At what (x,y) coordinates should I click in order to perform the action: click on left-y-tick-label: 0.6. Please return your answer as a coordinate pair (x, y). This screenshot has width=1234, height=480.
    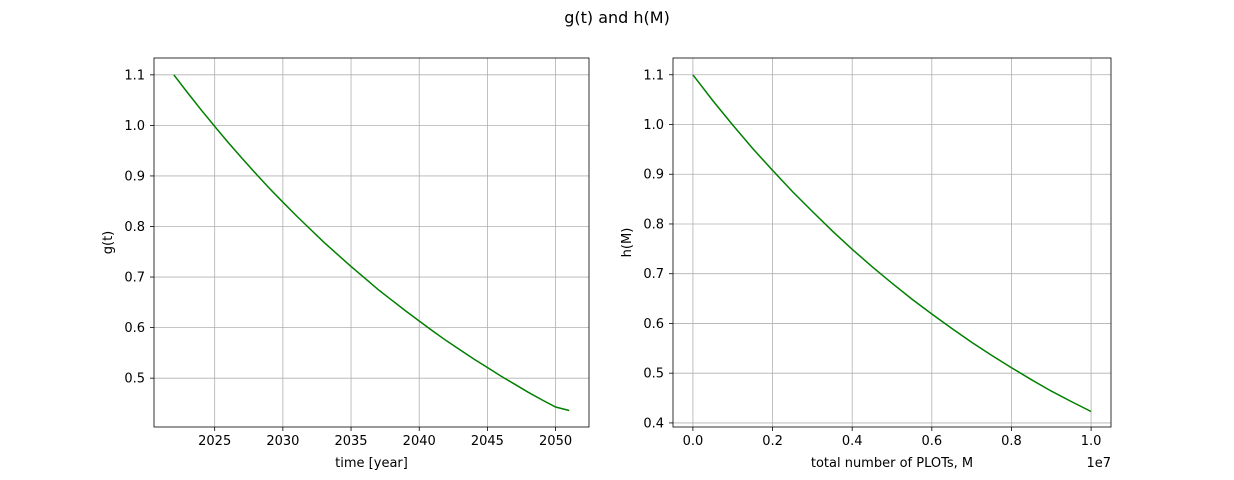
    Looking at the image, I should click on (134, 328).